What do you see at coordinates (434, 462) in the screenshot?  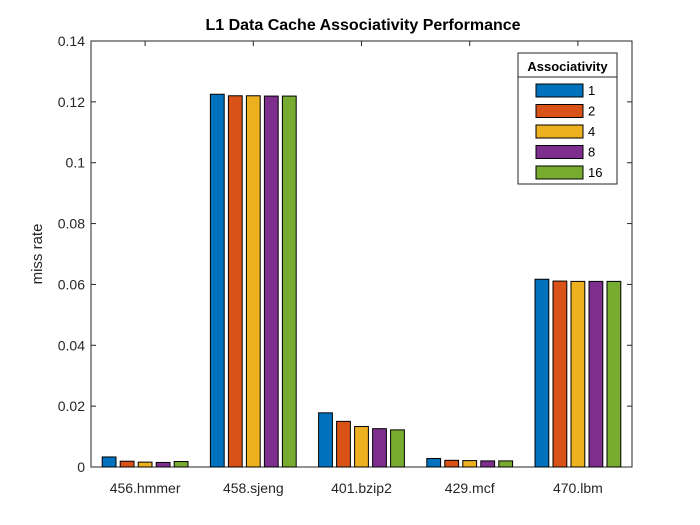 I see `bar-429.mcf-1` at bounding box center [434, 462].